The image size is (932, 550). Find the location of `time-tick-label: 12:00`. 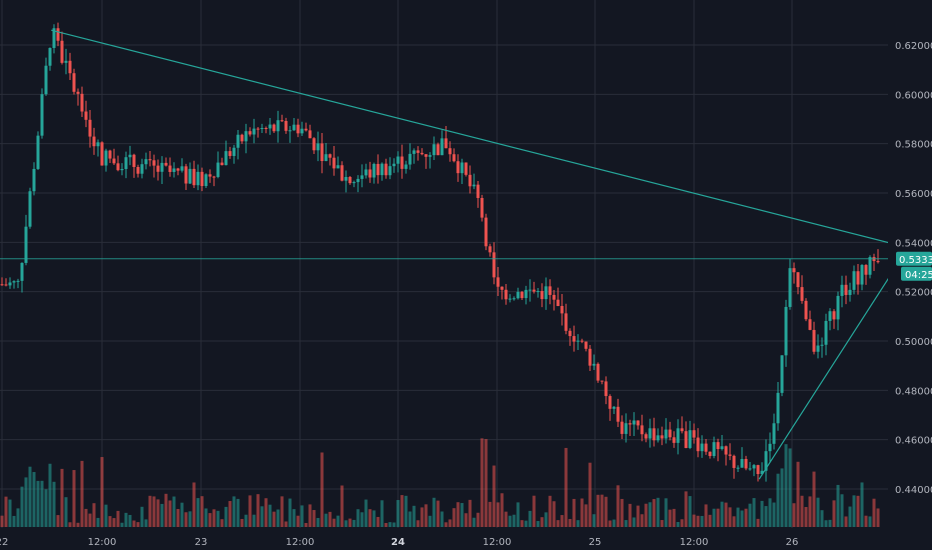

time-tick-label: 12:00 is located at coordinates (102, 542).